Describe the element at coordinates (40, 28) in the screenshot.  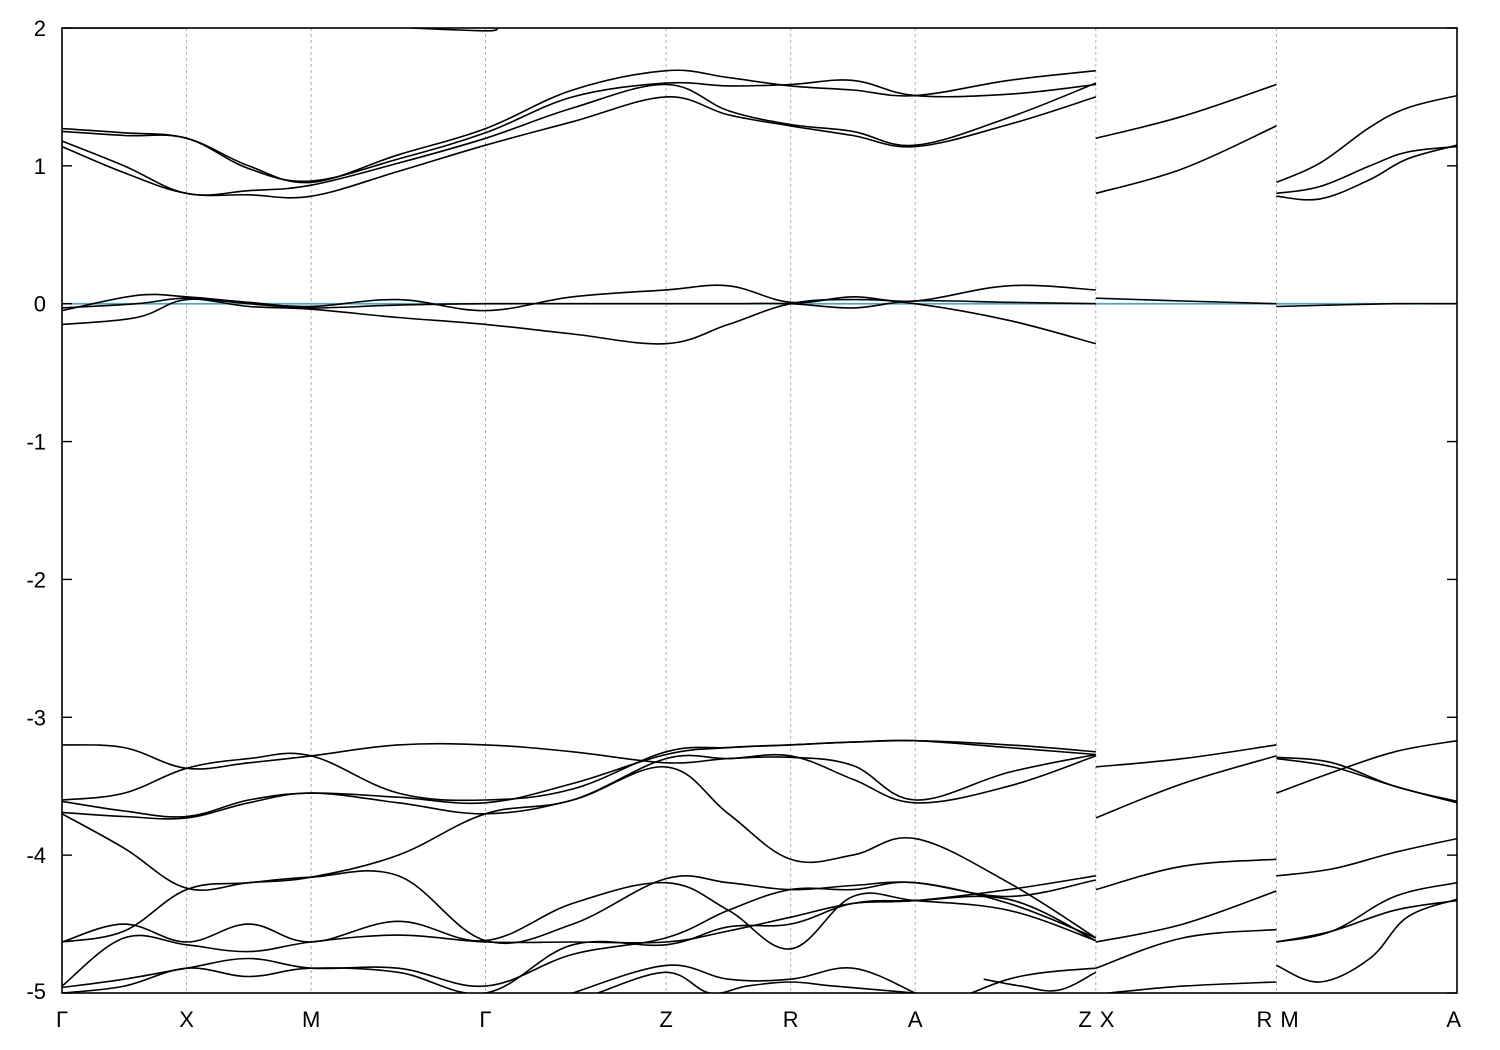
I see `y-tick-label: 2` at that location.